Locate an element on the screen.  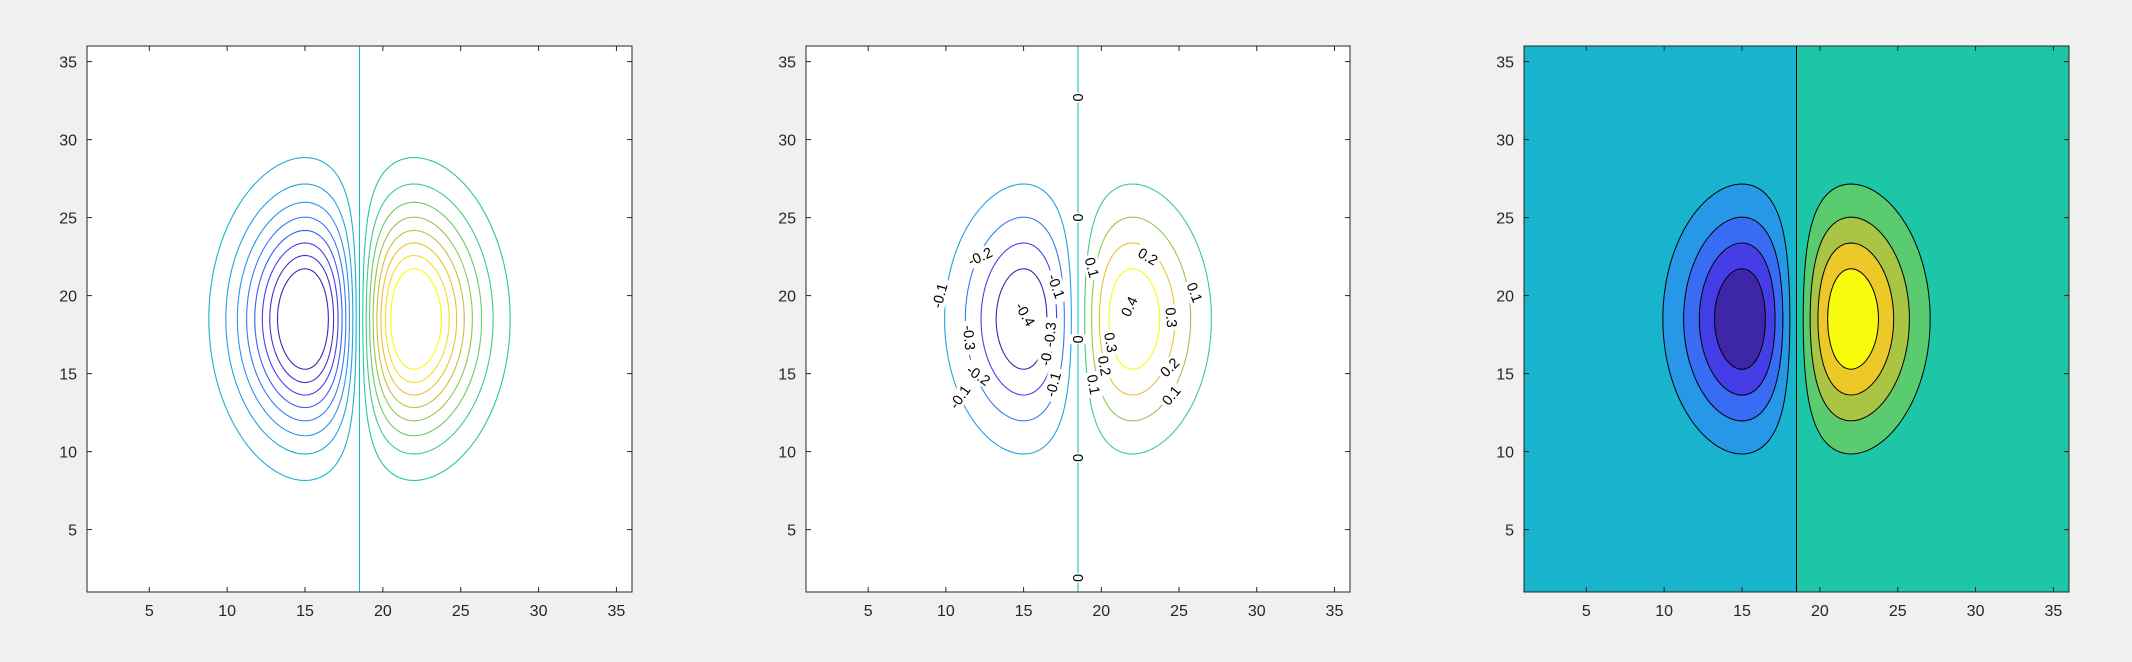
contour-level-label: 0.4 is located at coordinates (1130, 306).